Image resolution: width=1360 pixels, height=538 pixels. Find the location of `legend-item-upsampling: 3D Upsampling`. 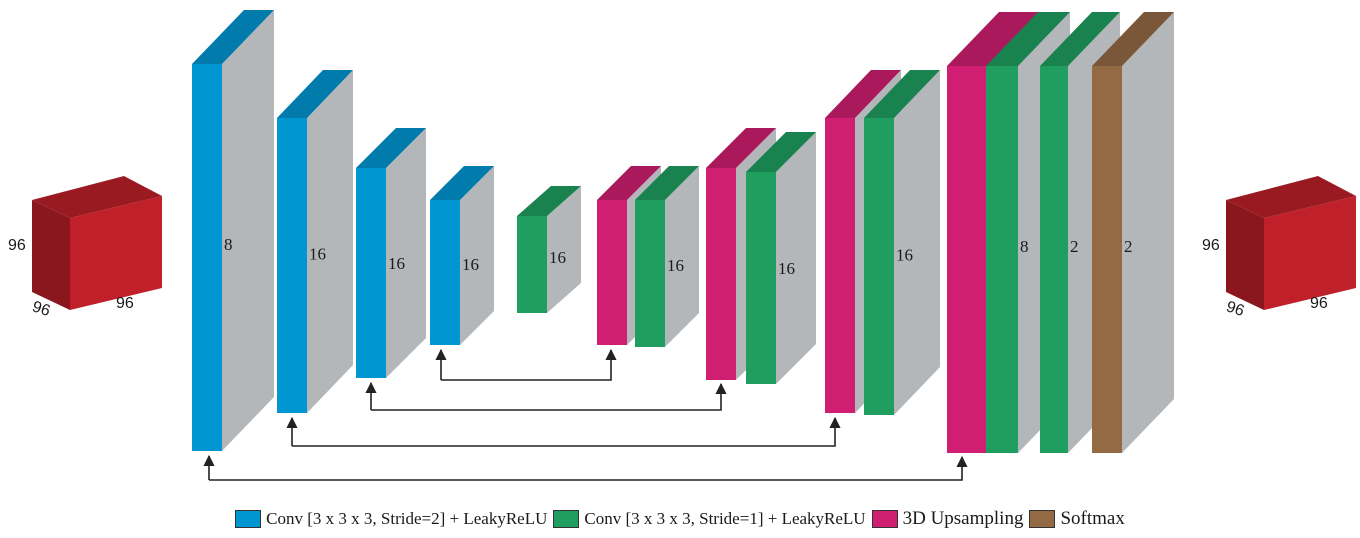

legend-item-upsampling: 3D Upsampling is located at coordinates (947, 519).